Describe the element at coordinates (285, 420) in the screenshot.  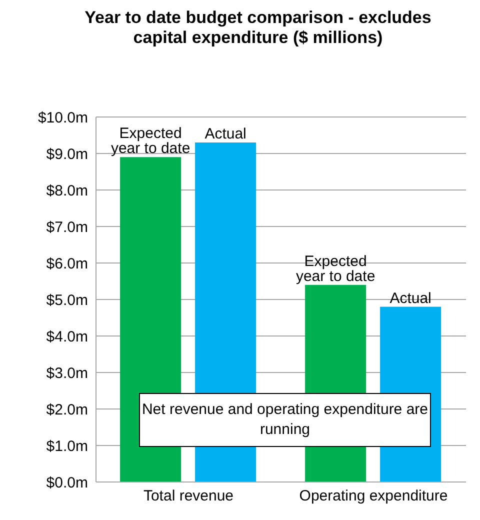
I see `annotation: Net revenue and operating expenditure are running` at that location.